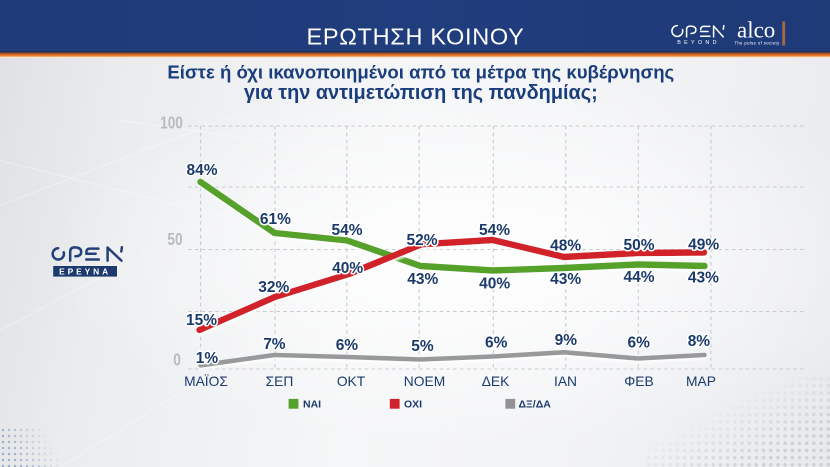 The height and width of the screenshot is (467, 830). What do you see at coordinates (274, 344) in the screenshot?
I see `svg-text: 7%` at bounding box center [274, 344].